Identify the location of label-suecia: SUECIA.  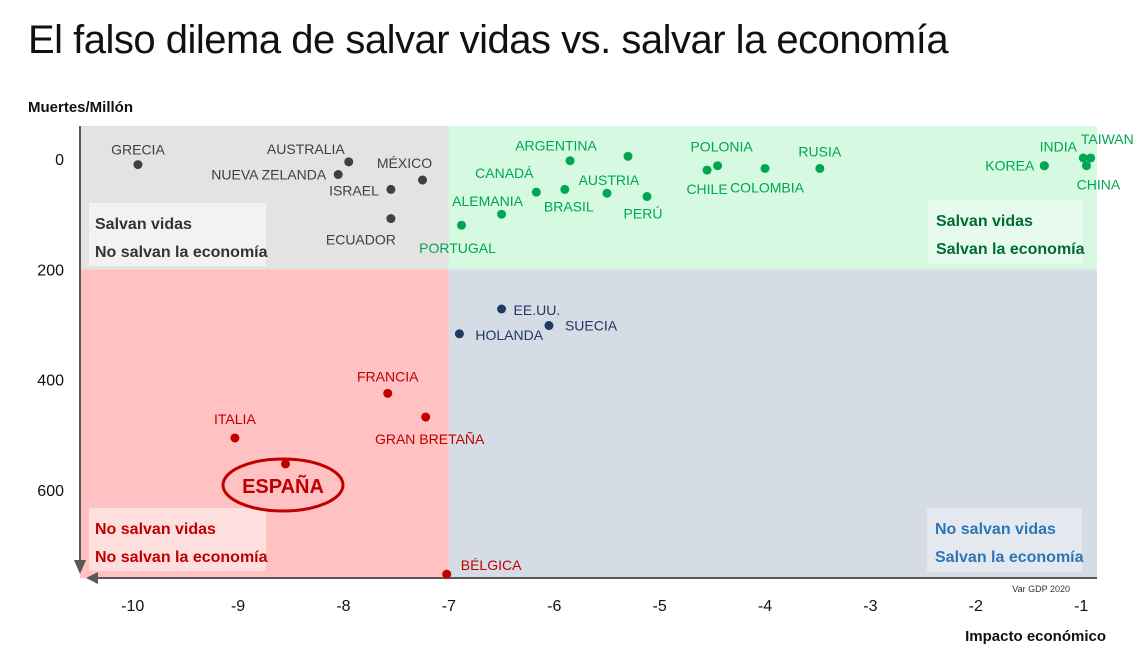
(591, 326).